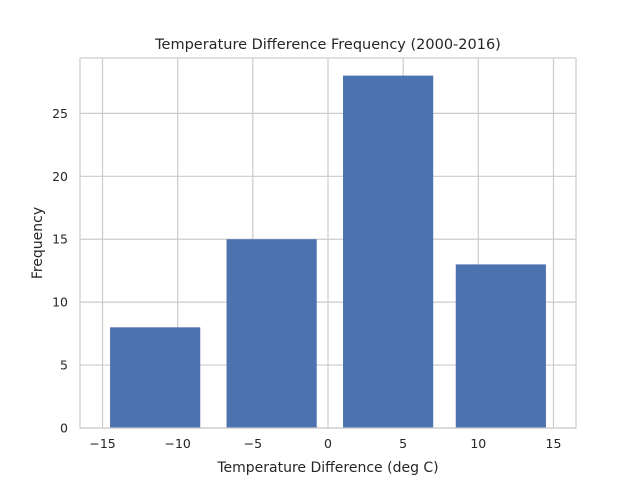  I want to click on x-tick-labels: −15 −10 −5 0 5 10 15, so click(325, 443).